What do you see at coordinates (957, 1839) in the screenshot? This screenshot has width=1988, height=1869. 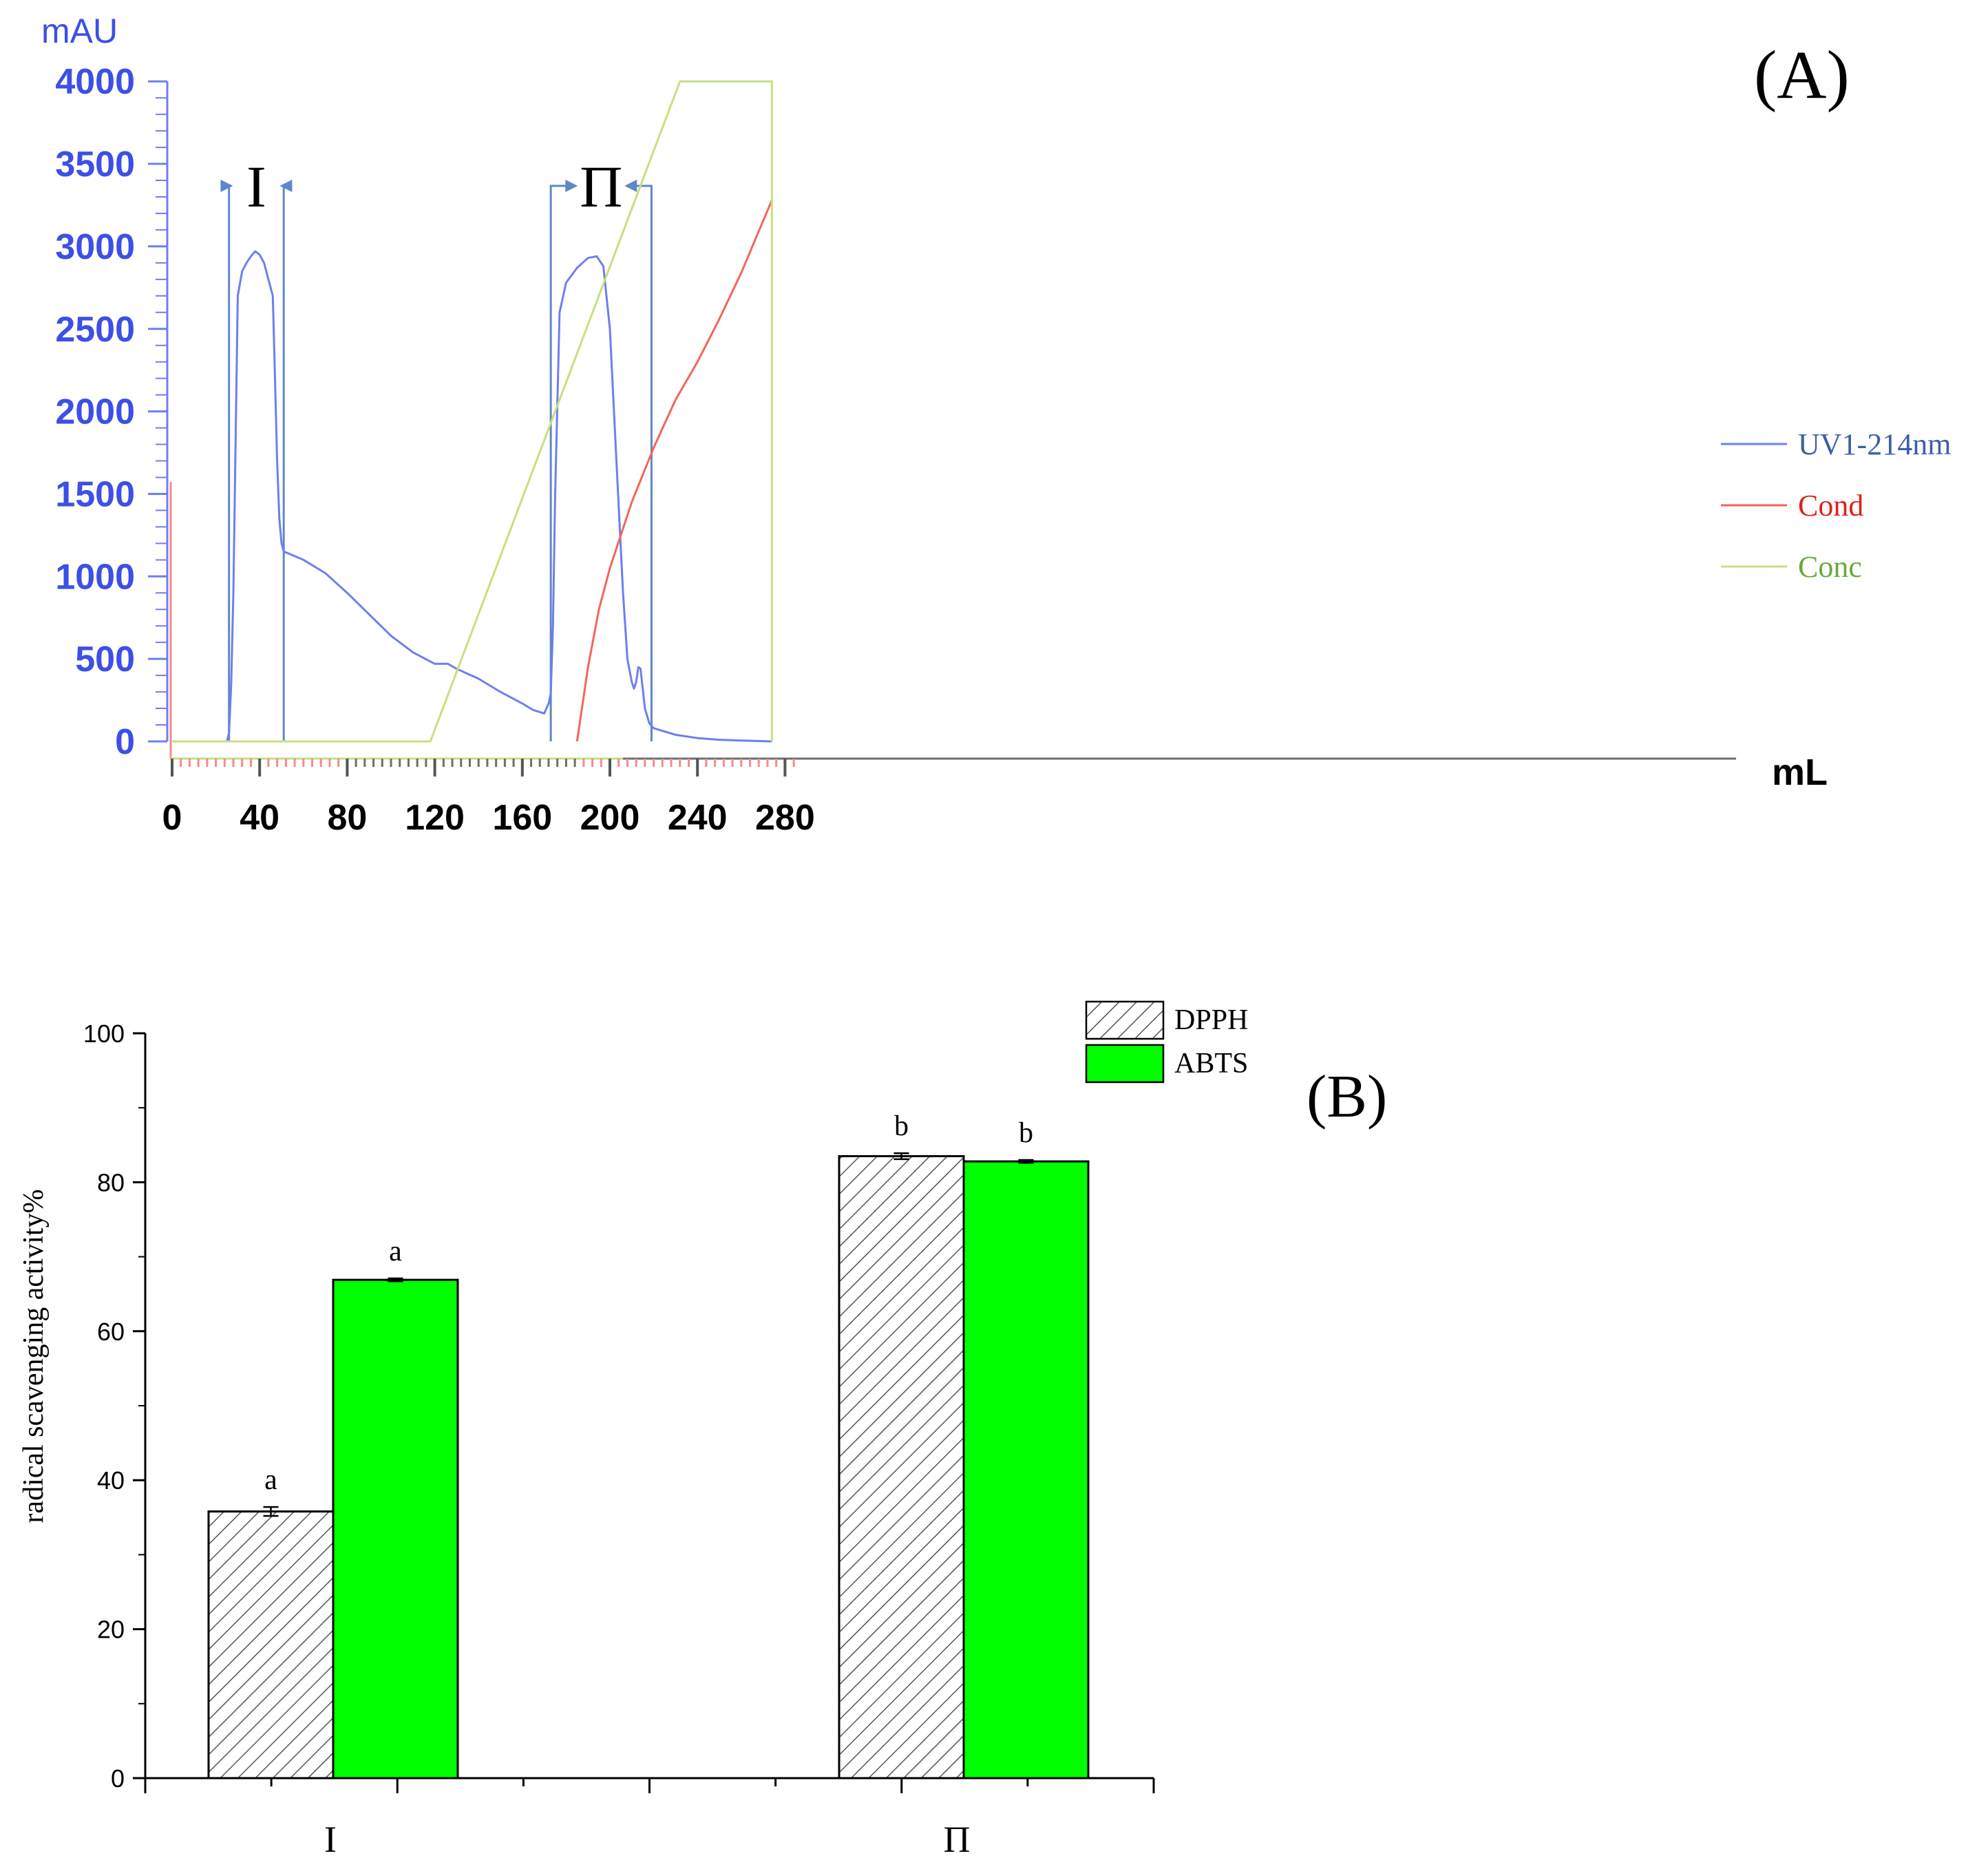 I see `b-category-label: Π` at bounding box center [957, 1839].